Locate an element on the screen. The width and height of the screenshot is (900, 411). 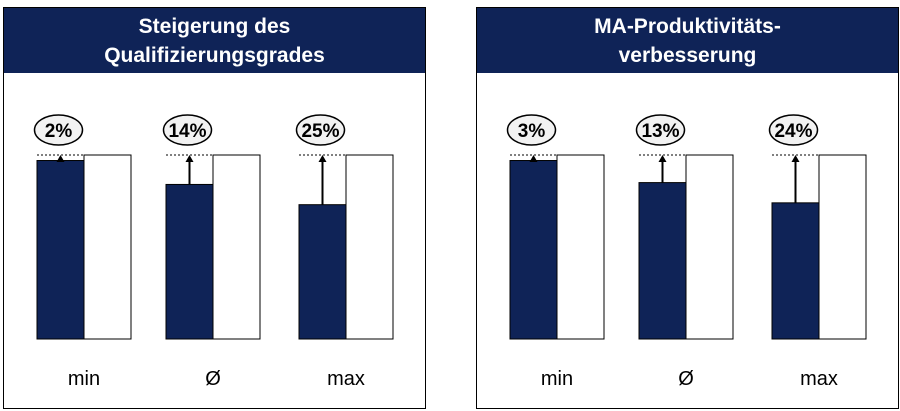
annotation-label: 3% is located at coordinates (532, 131).